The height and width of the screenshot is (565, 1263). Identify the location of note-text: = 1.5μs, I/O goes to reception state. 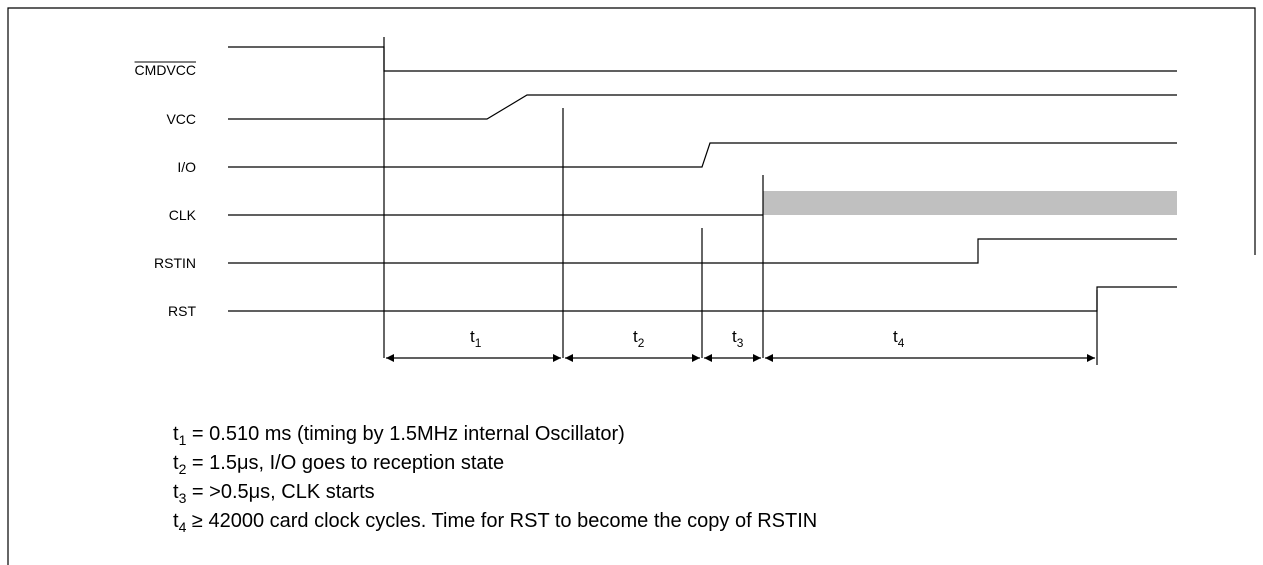
(345, 463).